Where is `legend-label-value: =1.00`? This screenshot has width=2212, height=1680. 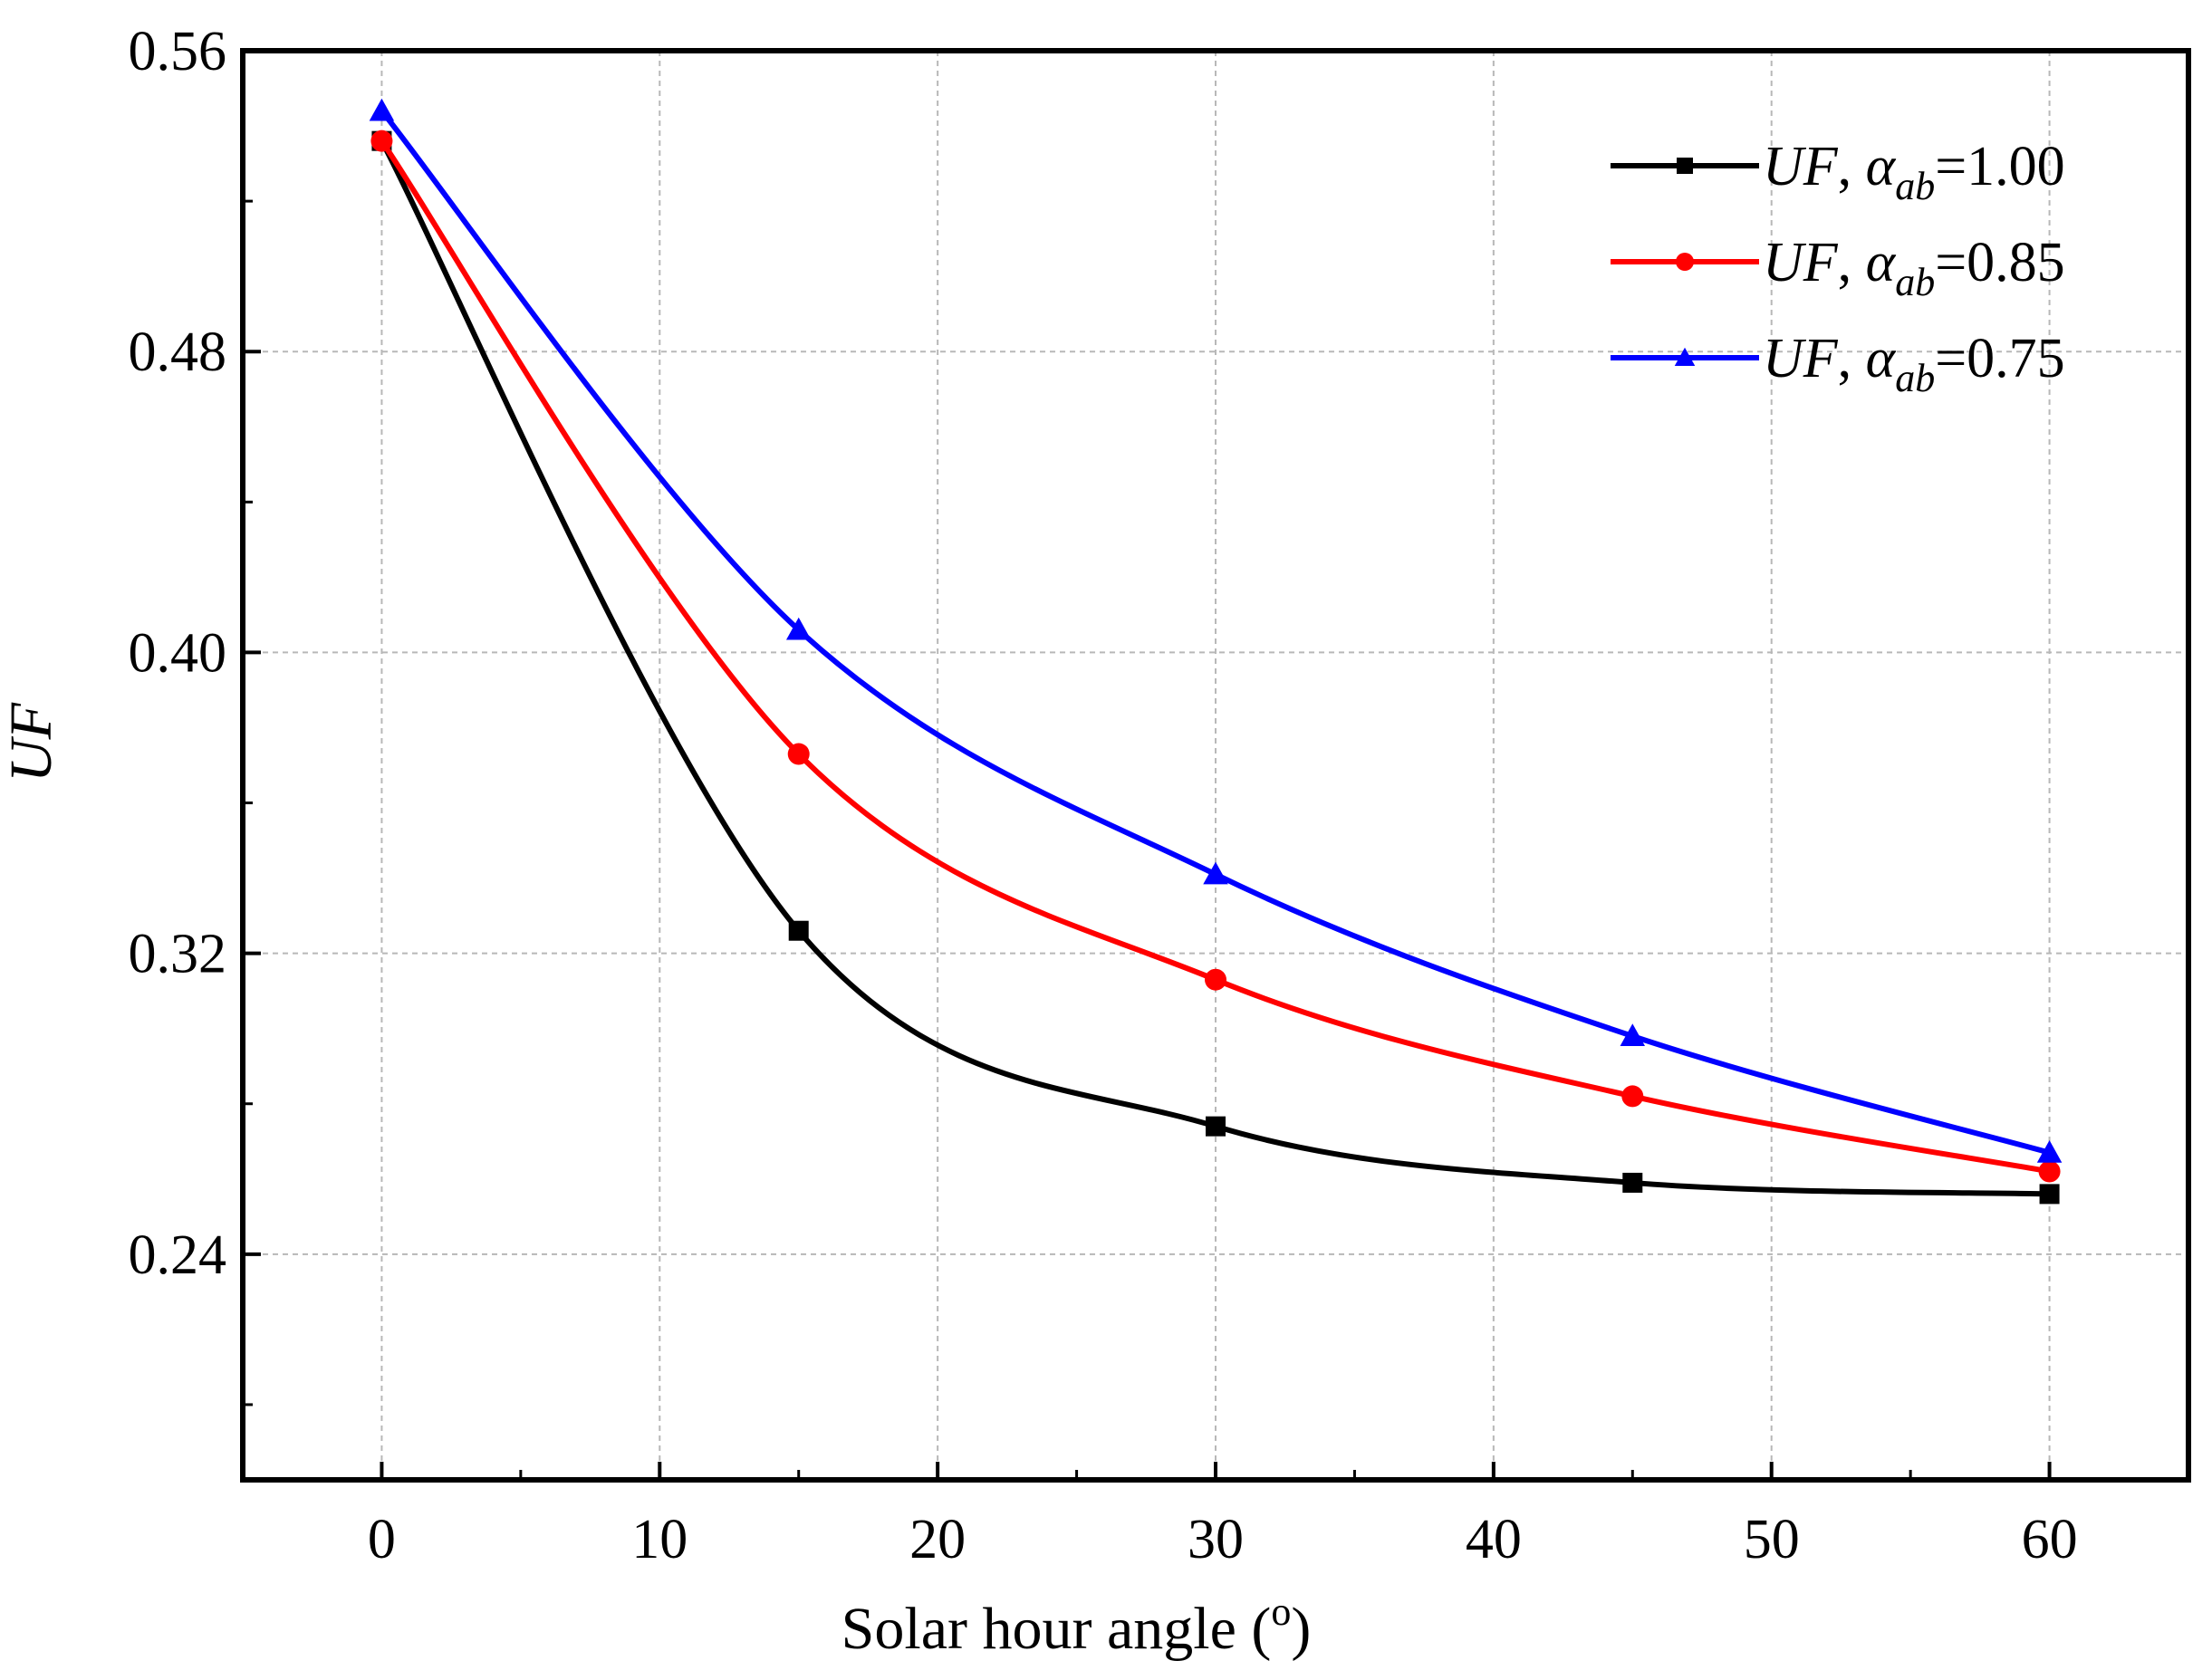
legend-label-value: =1.00 is located at coordinates (2000, 166).